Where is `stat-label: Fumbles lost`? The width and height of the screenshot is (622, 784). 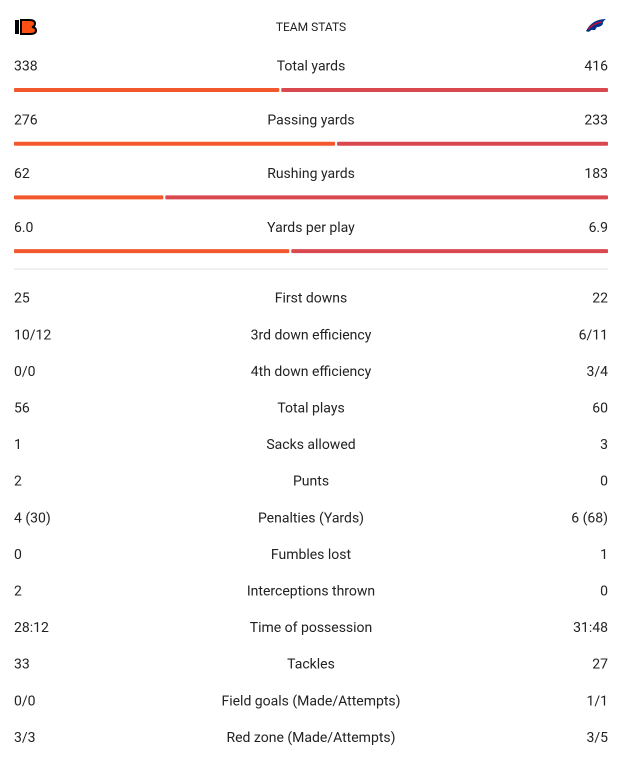 stat-label: Fumbles lost is located at coordinates (311, 555).